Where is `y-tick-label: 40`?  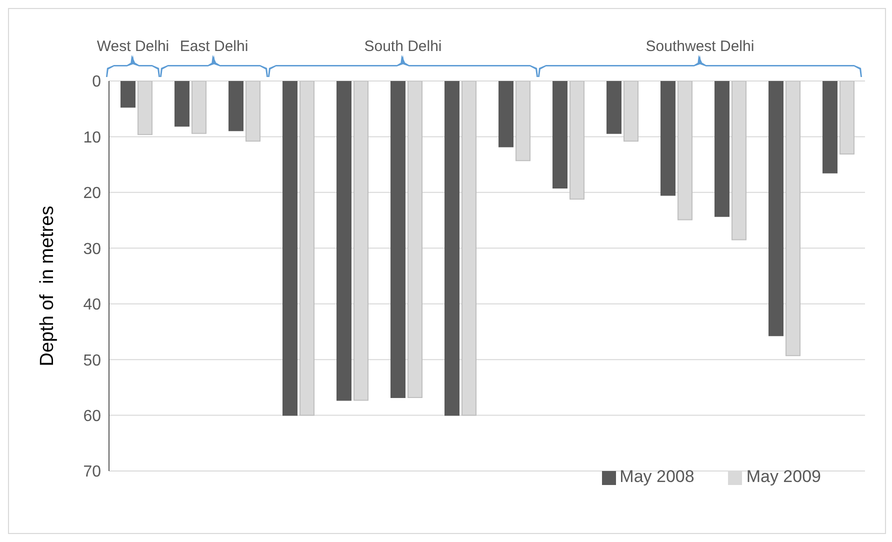
y-tick-label: 40 is located at coordinates (92, 305).